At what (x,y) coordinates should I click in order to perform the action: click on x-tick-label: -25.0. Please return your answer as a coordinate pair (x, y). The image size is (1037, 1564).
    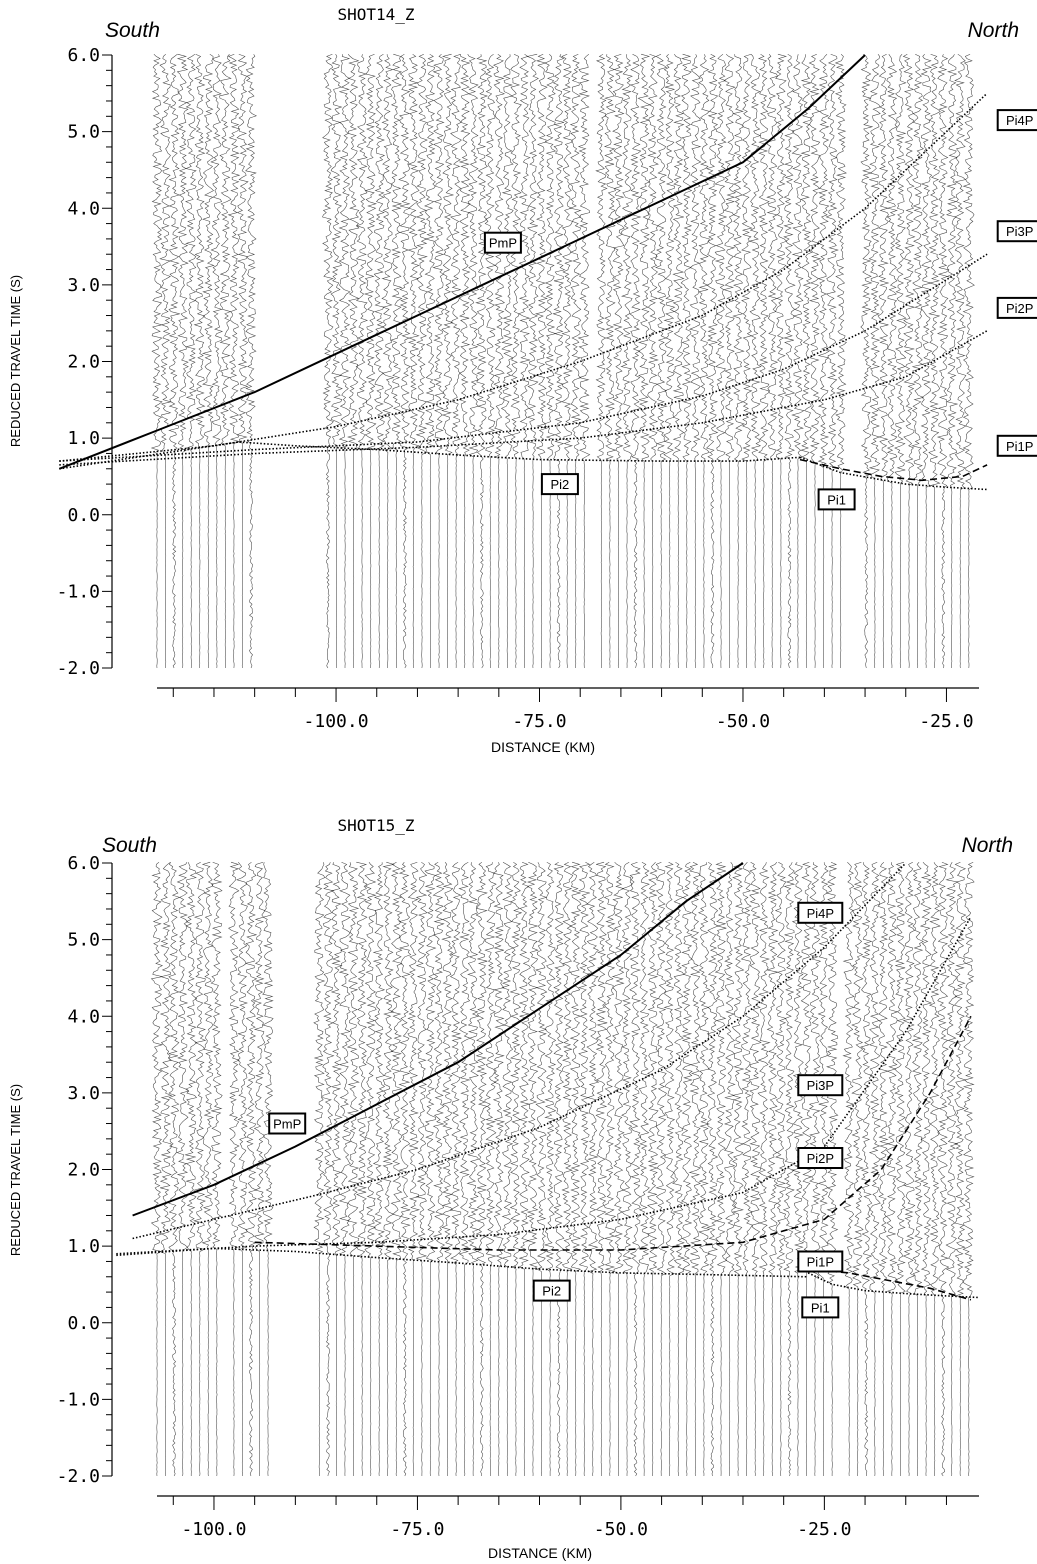
    Looking at the image, I should click on (824, 1529).